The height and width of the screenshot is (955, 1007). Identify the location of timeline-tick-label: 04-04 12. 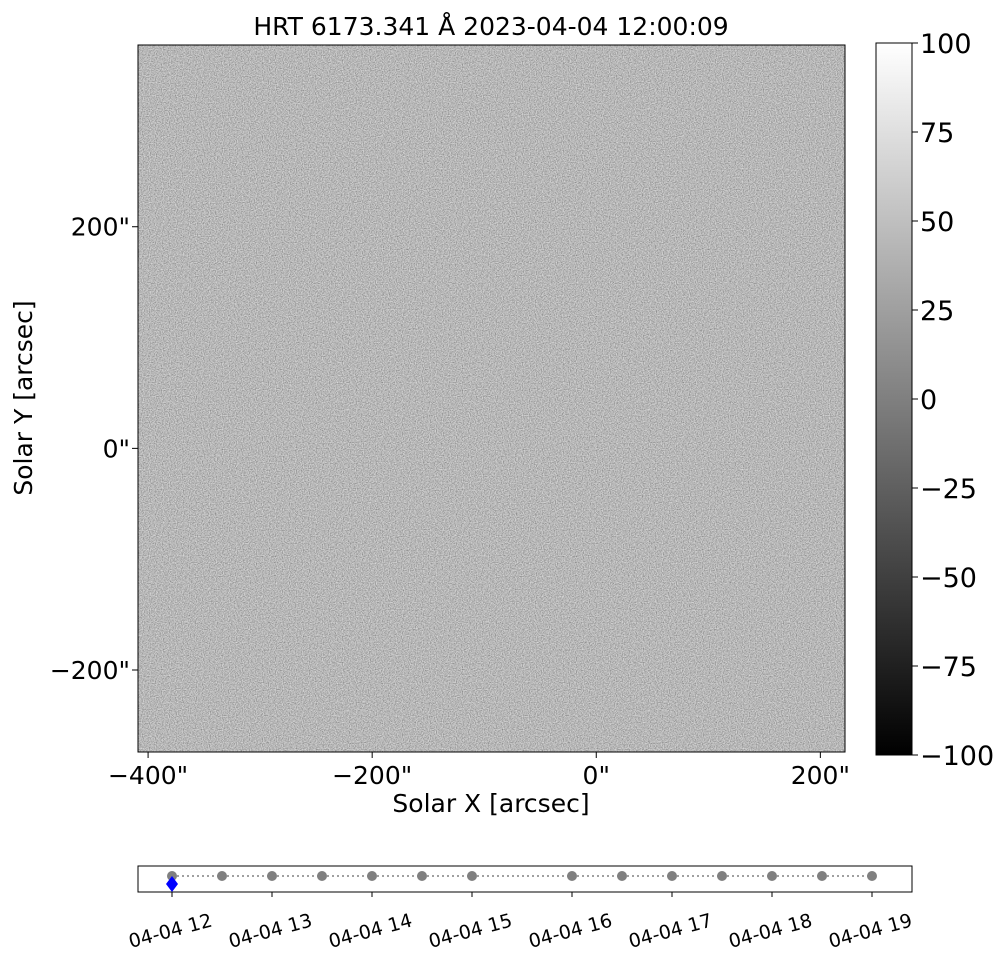
(170, 931).